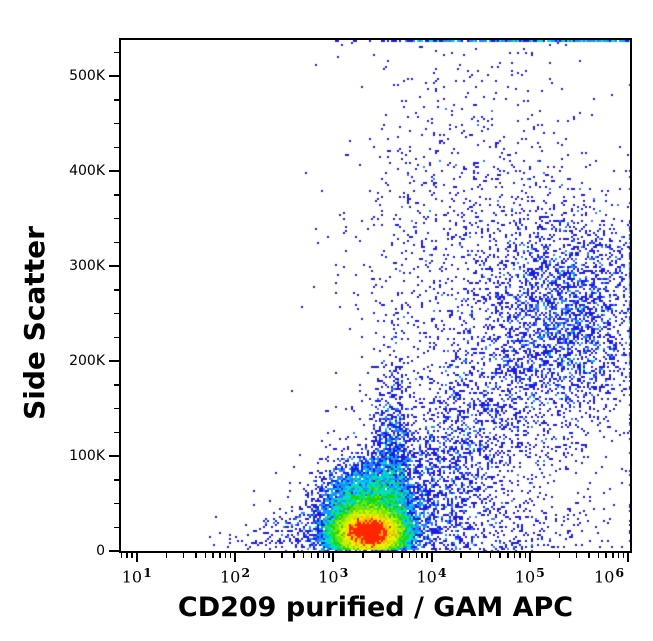  What do you see at coordinates (87, 361) in the screenshot?
I see `y-tick-label: 200K` at bounding box center [87, 361].